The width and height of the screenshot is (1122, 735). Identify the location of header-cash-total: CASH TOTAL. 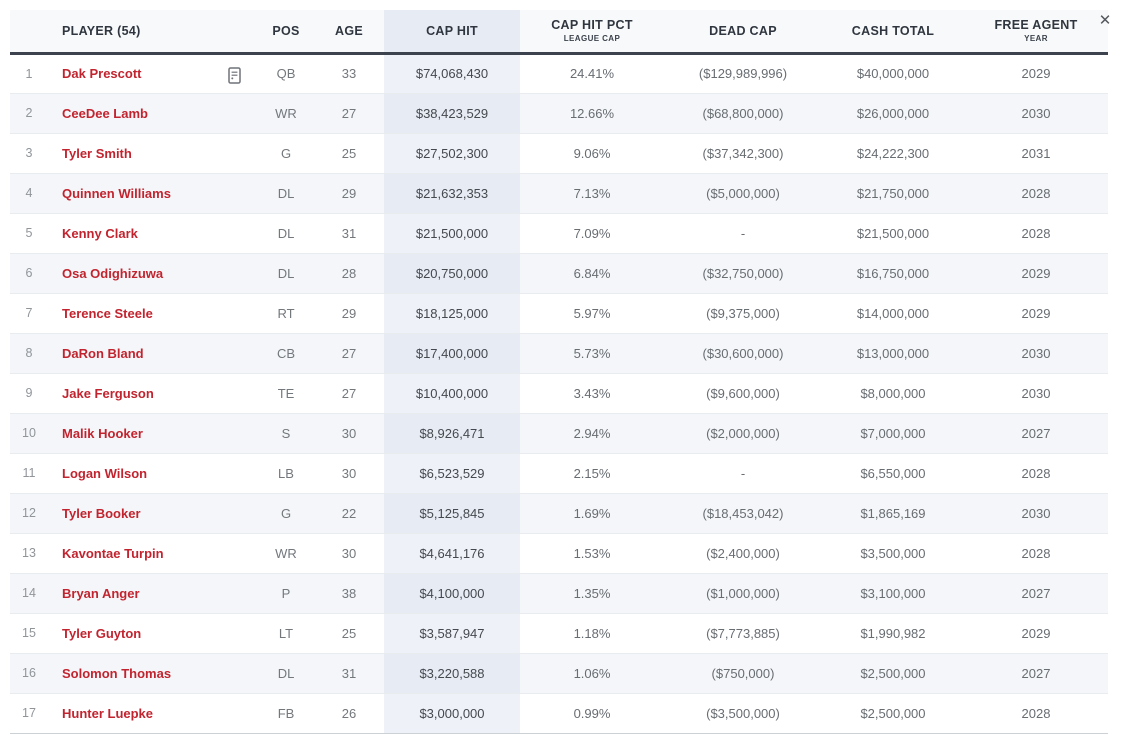
(893, 32).